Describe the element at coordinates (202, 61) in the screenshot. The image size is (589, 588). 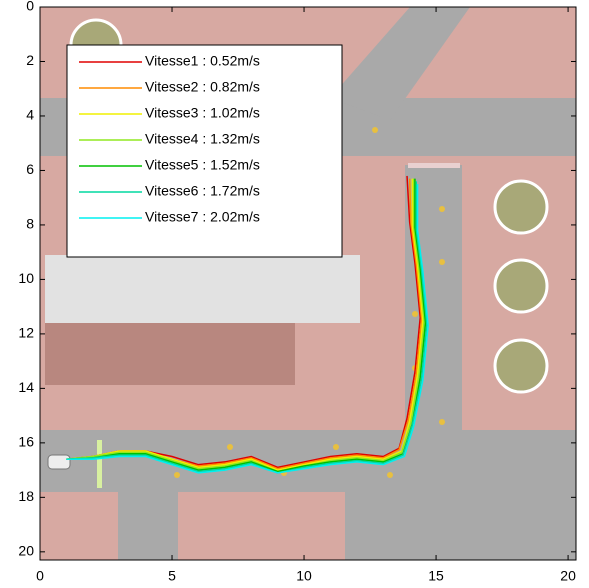
I see `legend-label: Vitesse1 : 0.52m/s` at that location.